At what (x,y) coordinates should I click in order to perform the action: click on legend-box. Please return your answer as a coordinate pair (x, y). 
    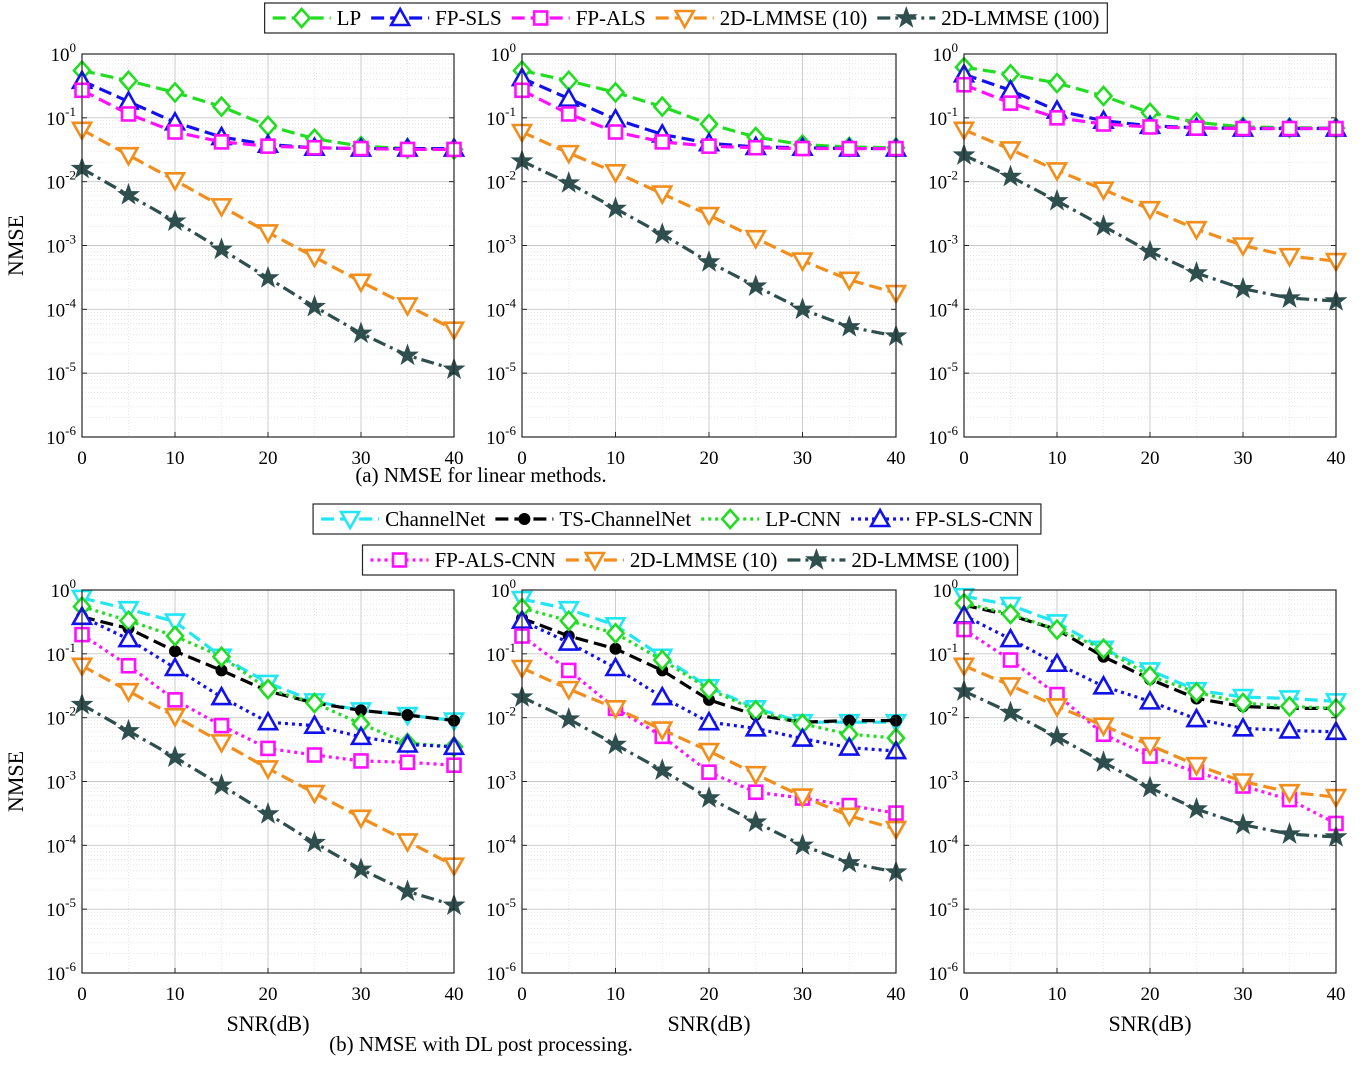
    Looking at the image, I should click on (677, 519).